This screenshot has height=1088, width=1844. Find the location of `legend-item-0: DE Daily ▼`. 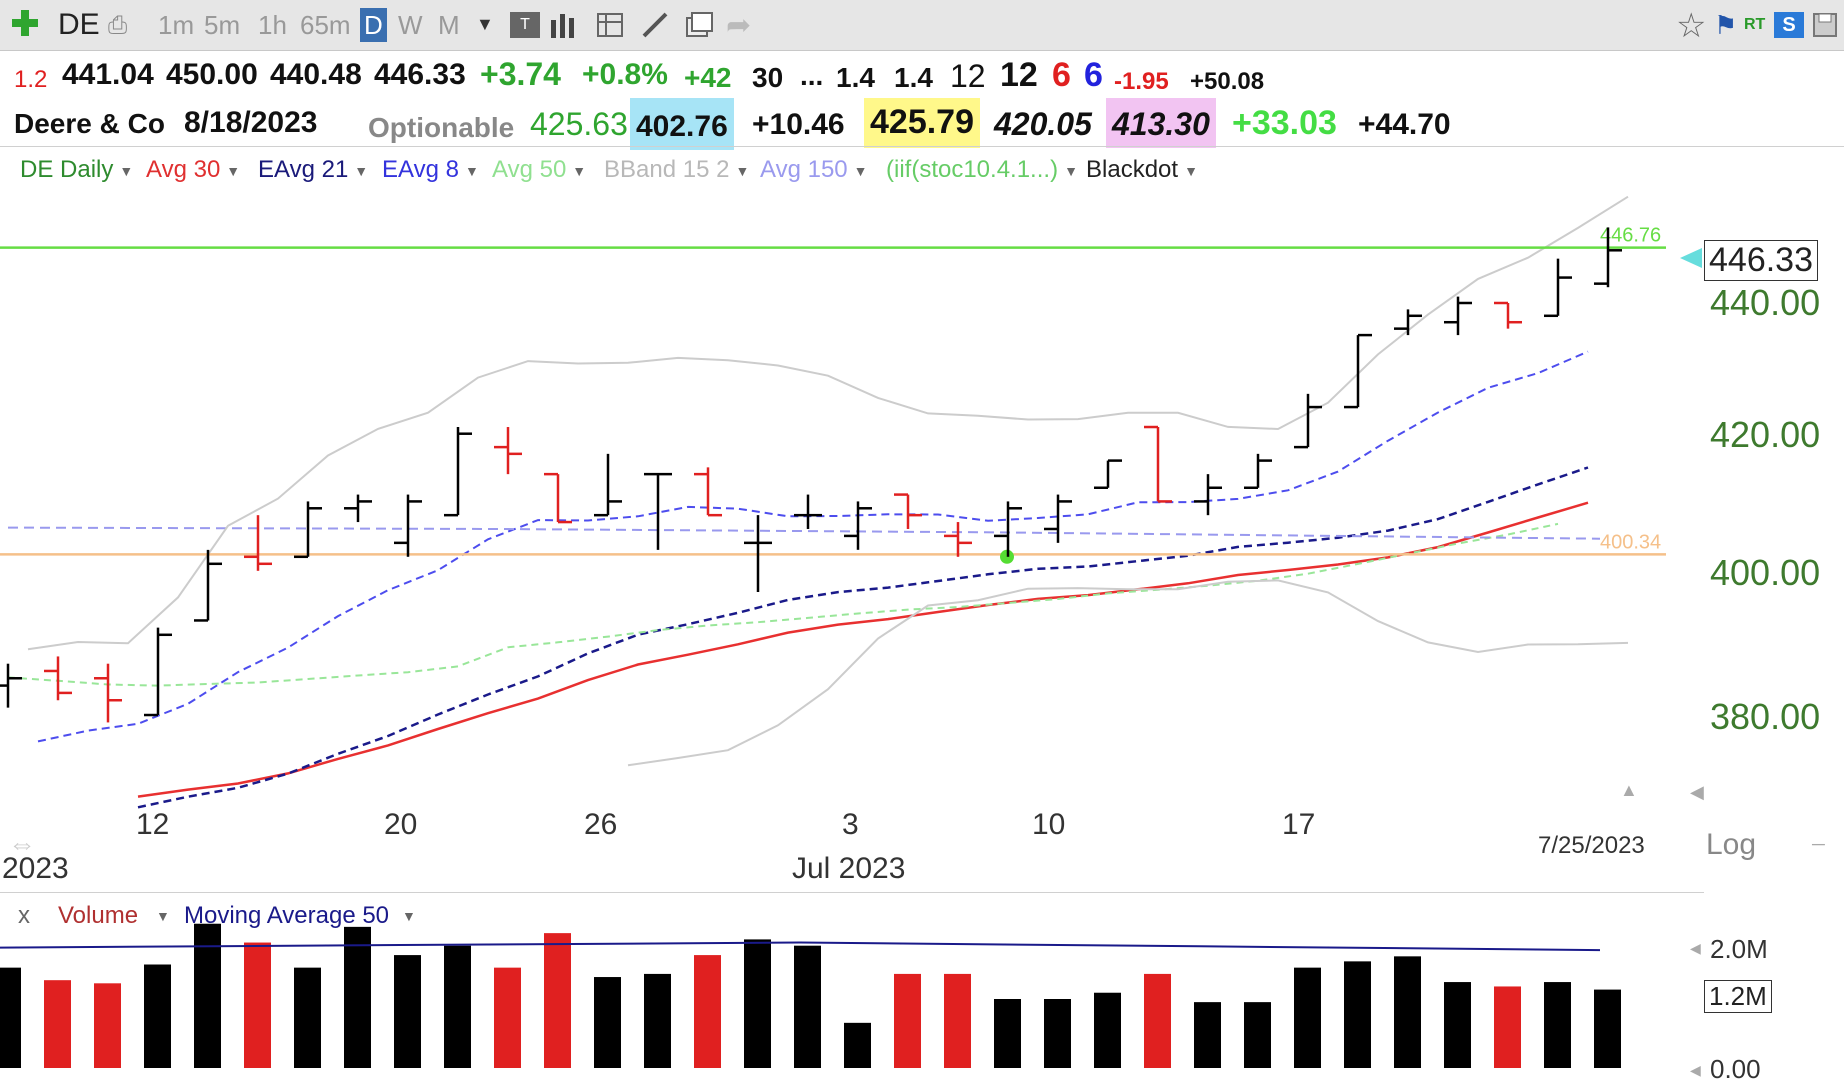

legend-item-0: DE Daily ▼ is located at coordinates (76, 170).